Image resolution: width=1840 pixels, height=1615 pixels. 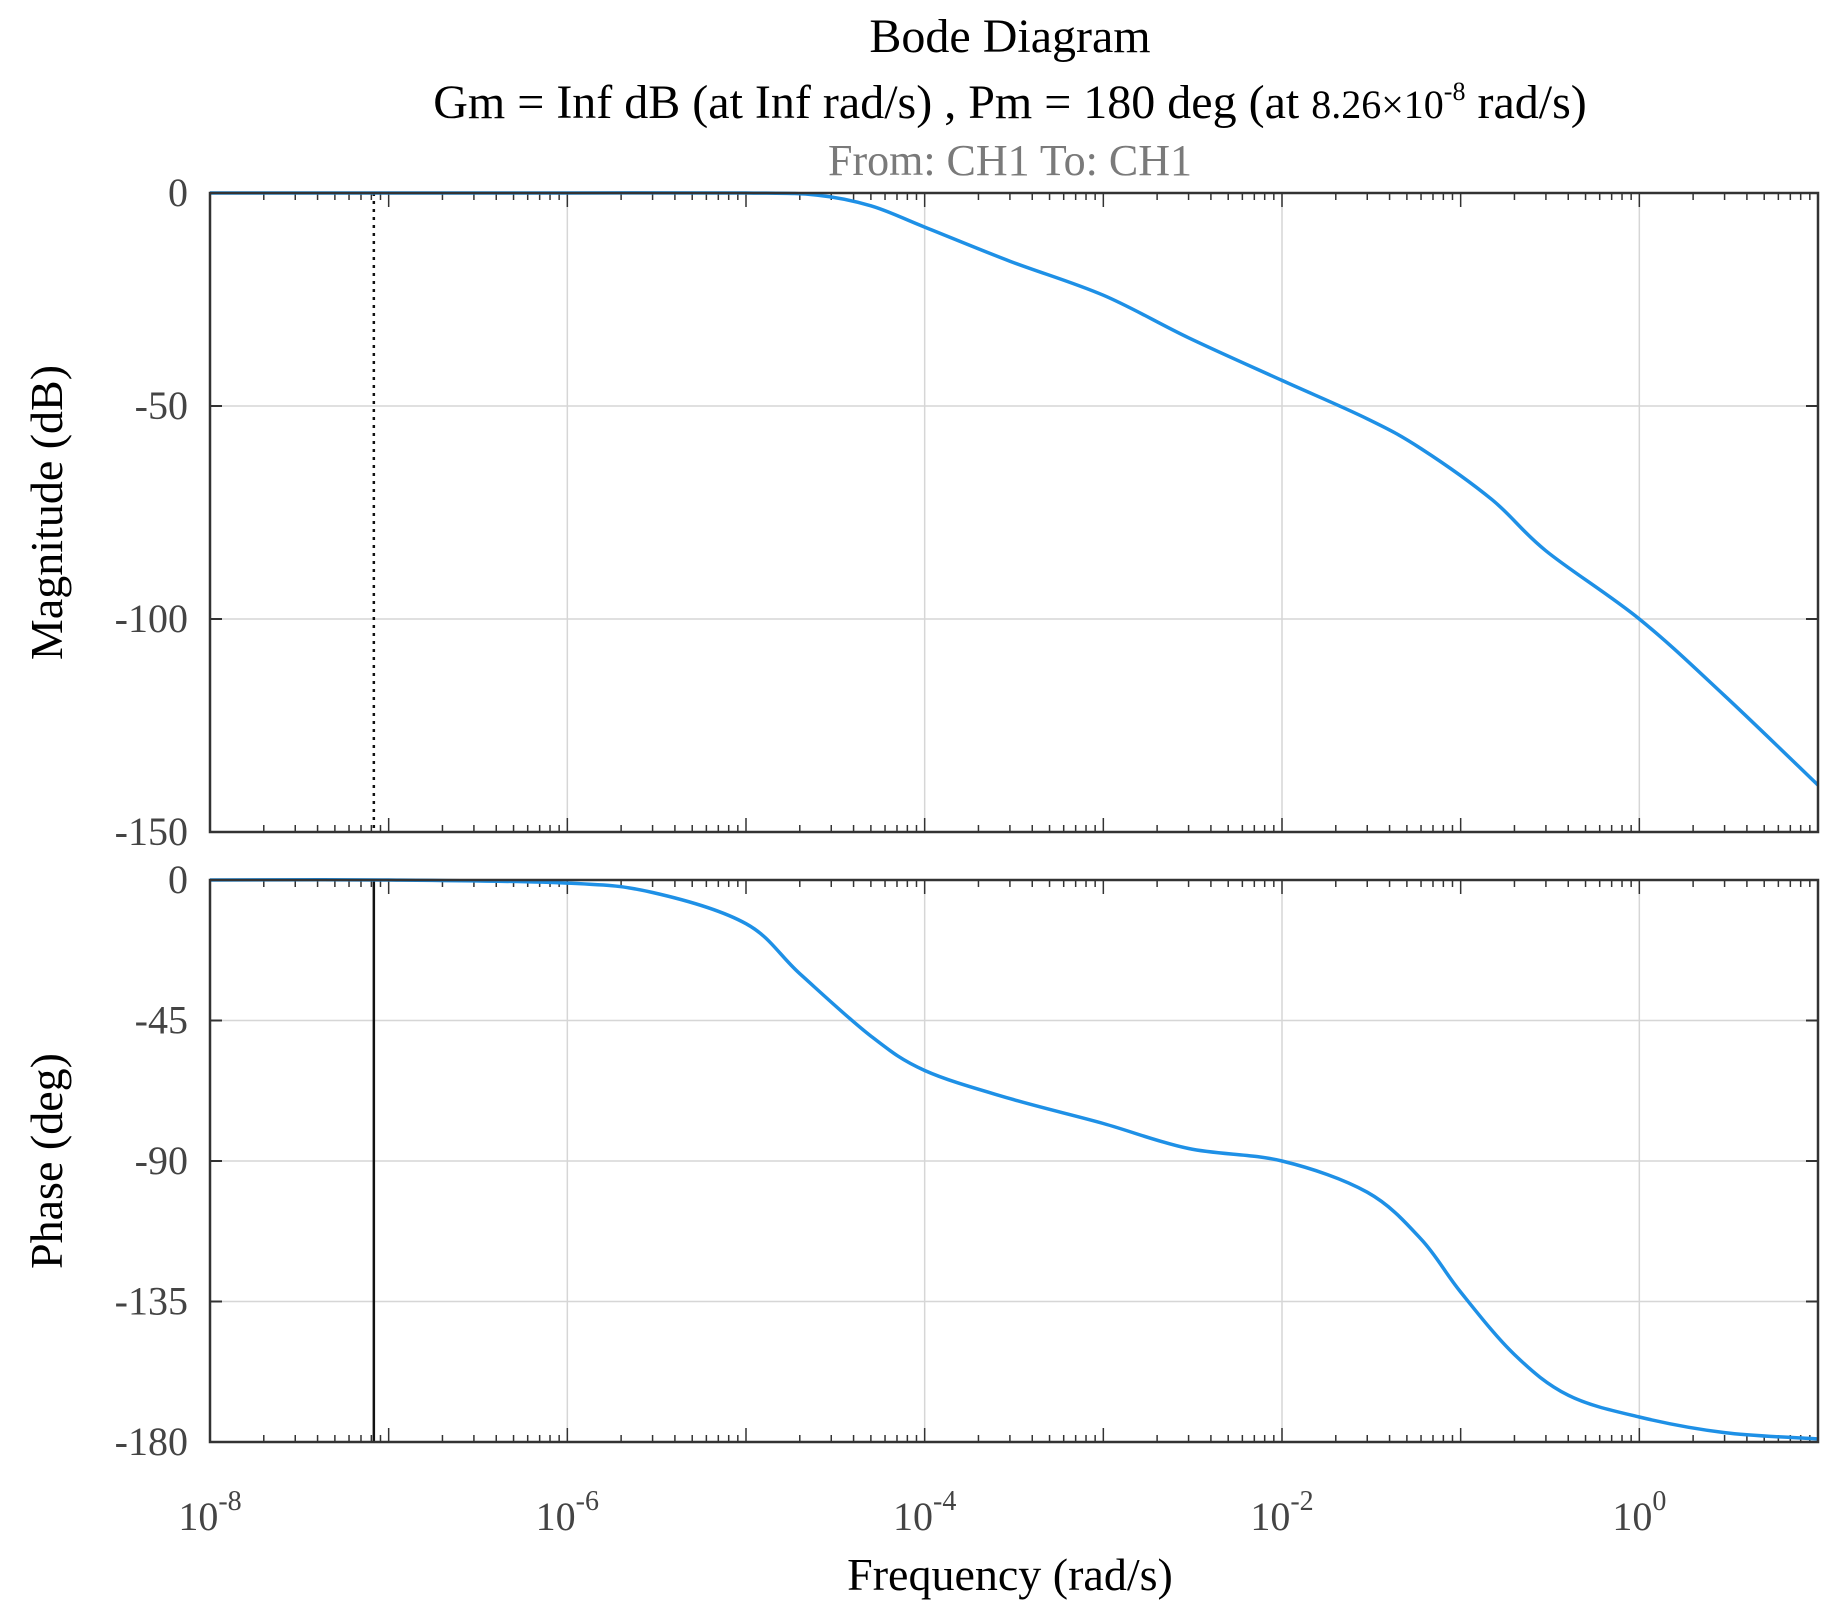 I want to click on x-tick-label: 10⁻⁶, so click(x=567, y=1512).